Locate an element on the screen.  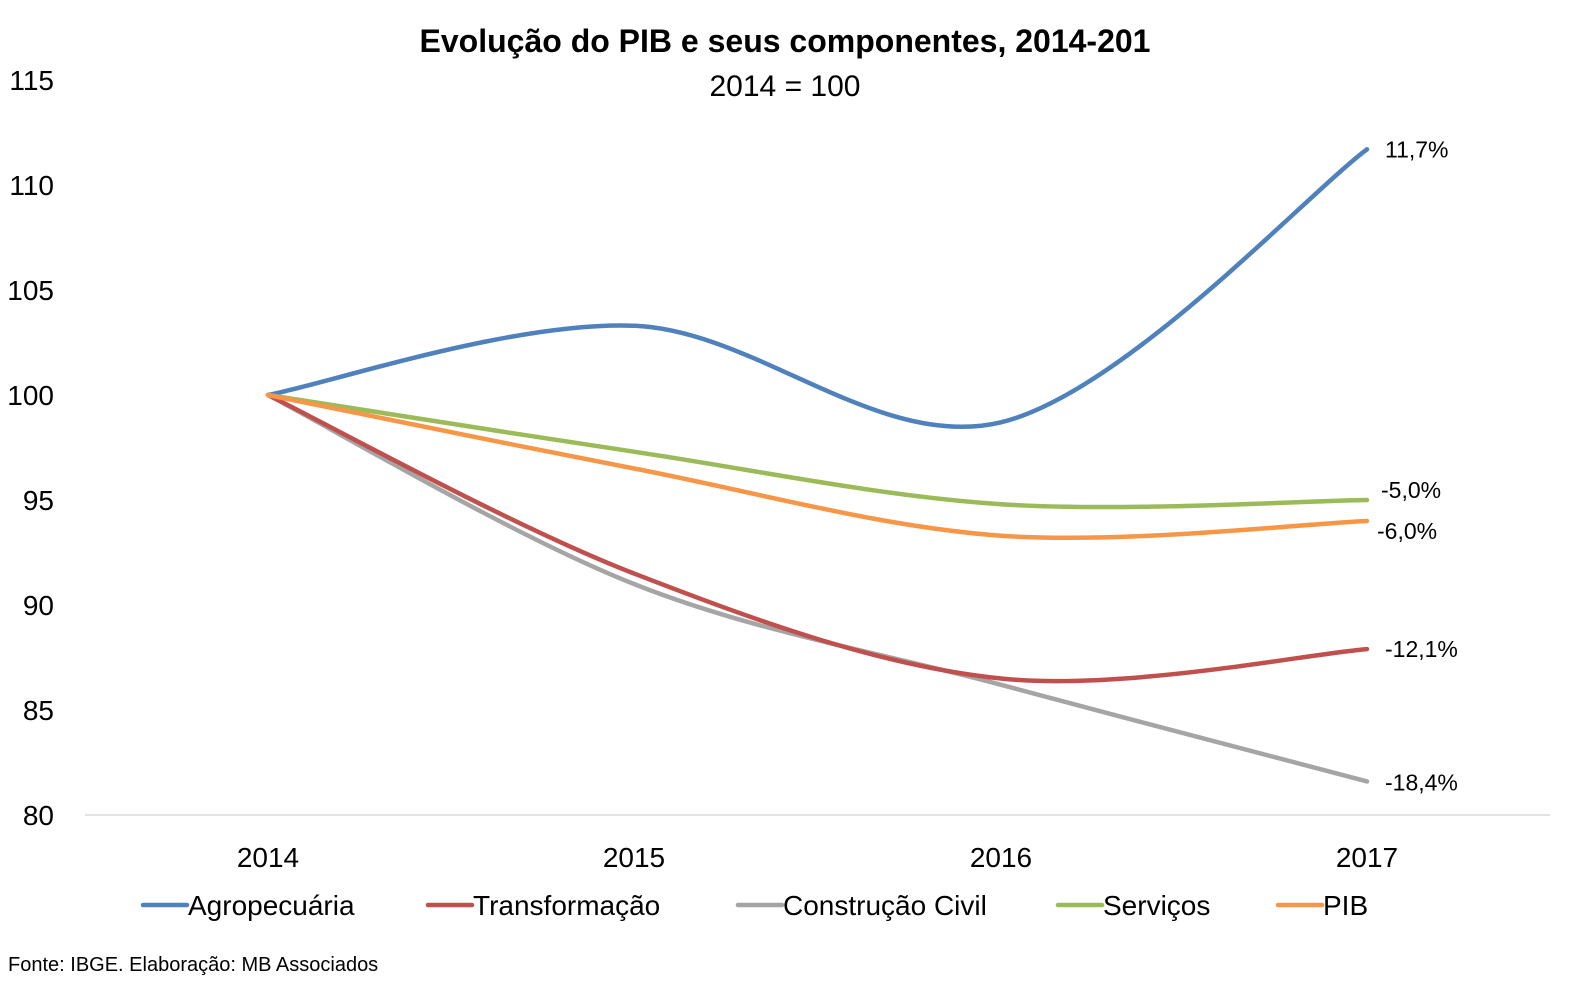
data-label: -5,0% is located at coordinates (1411, 490).